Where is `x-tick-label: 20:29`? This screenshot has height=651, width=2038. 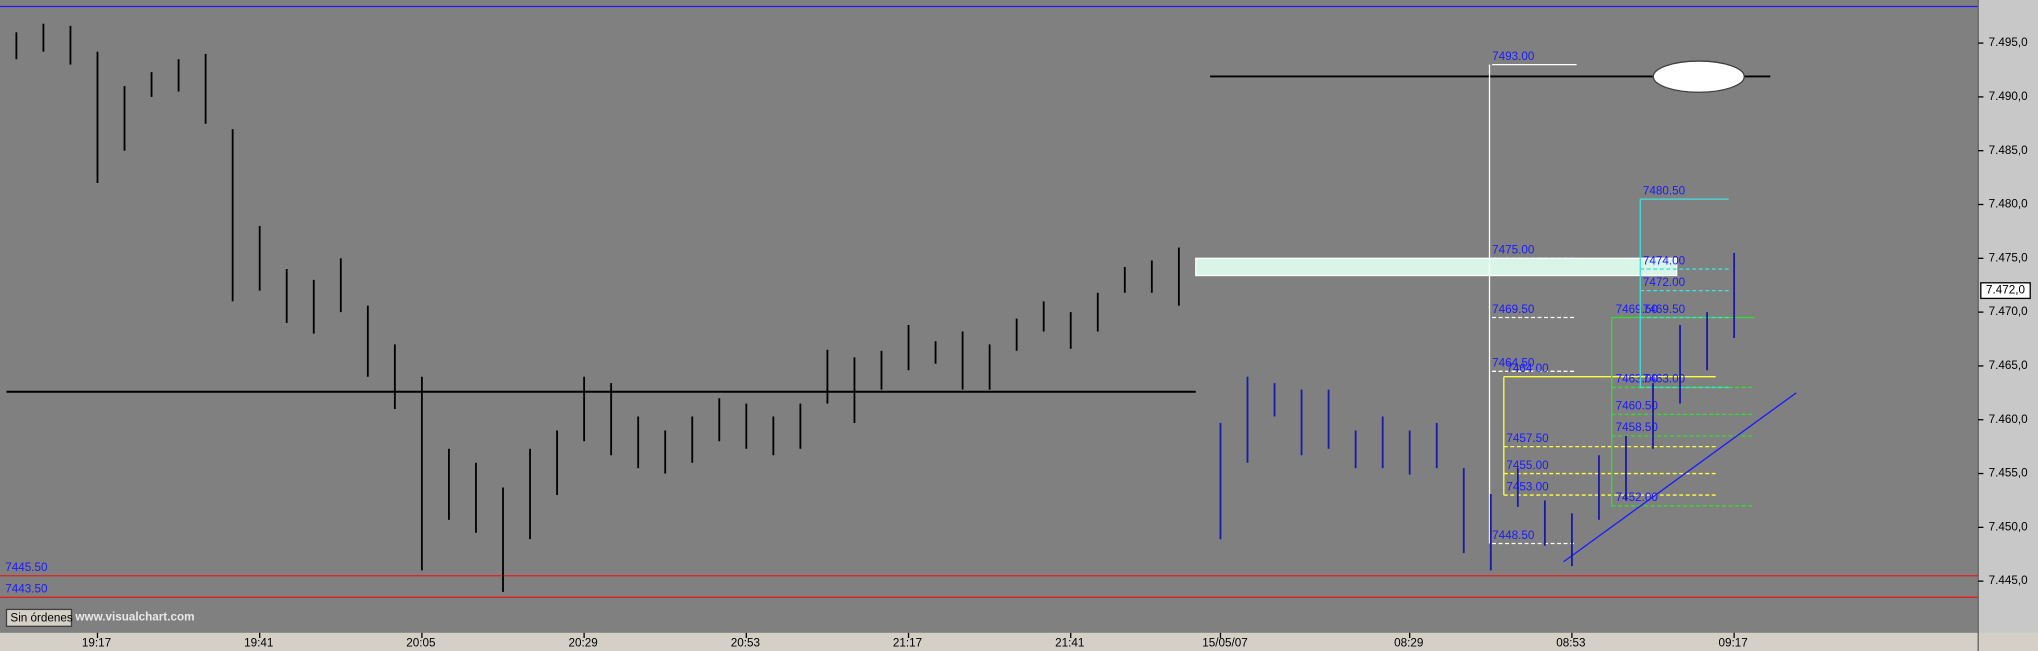
x-tick-label: 20:29 is located at coordinates (583, 642).